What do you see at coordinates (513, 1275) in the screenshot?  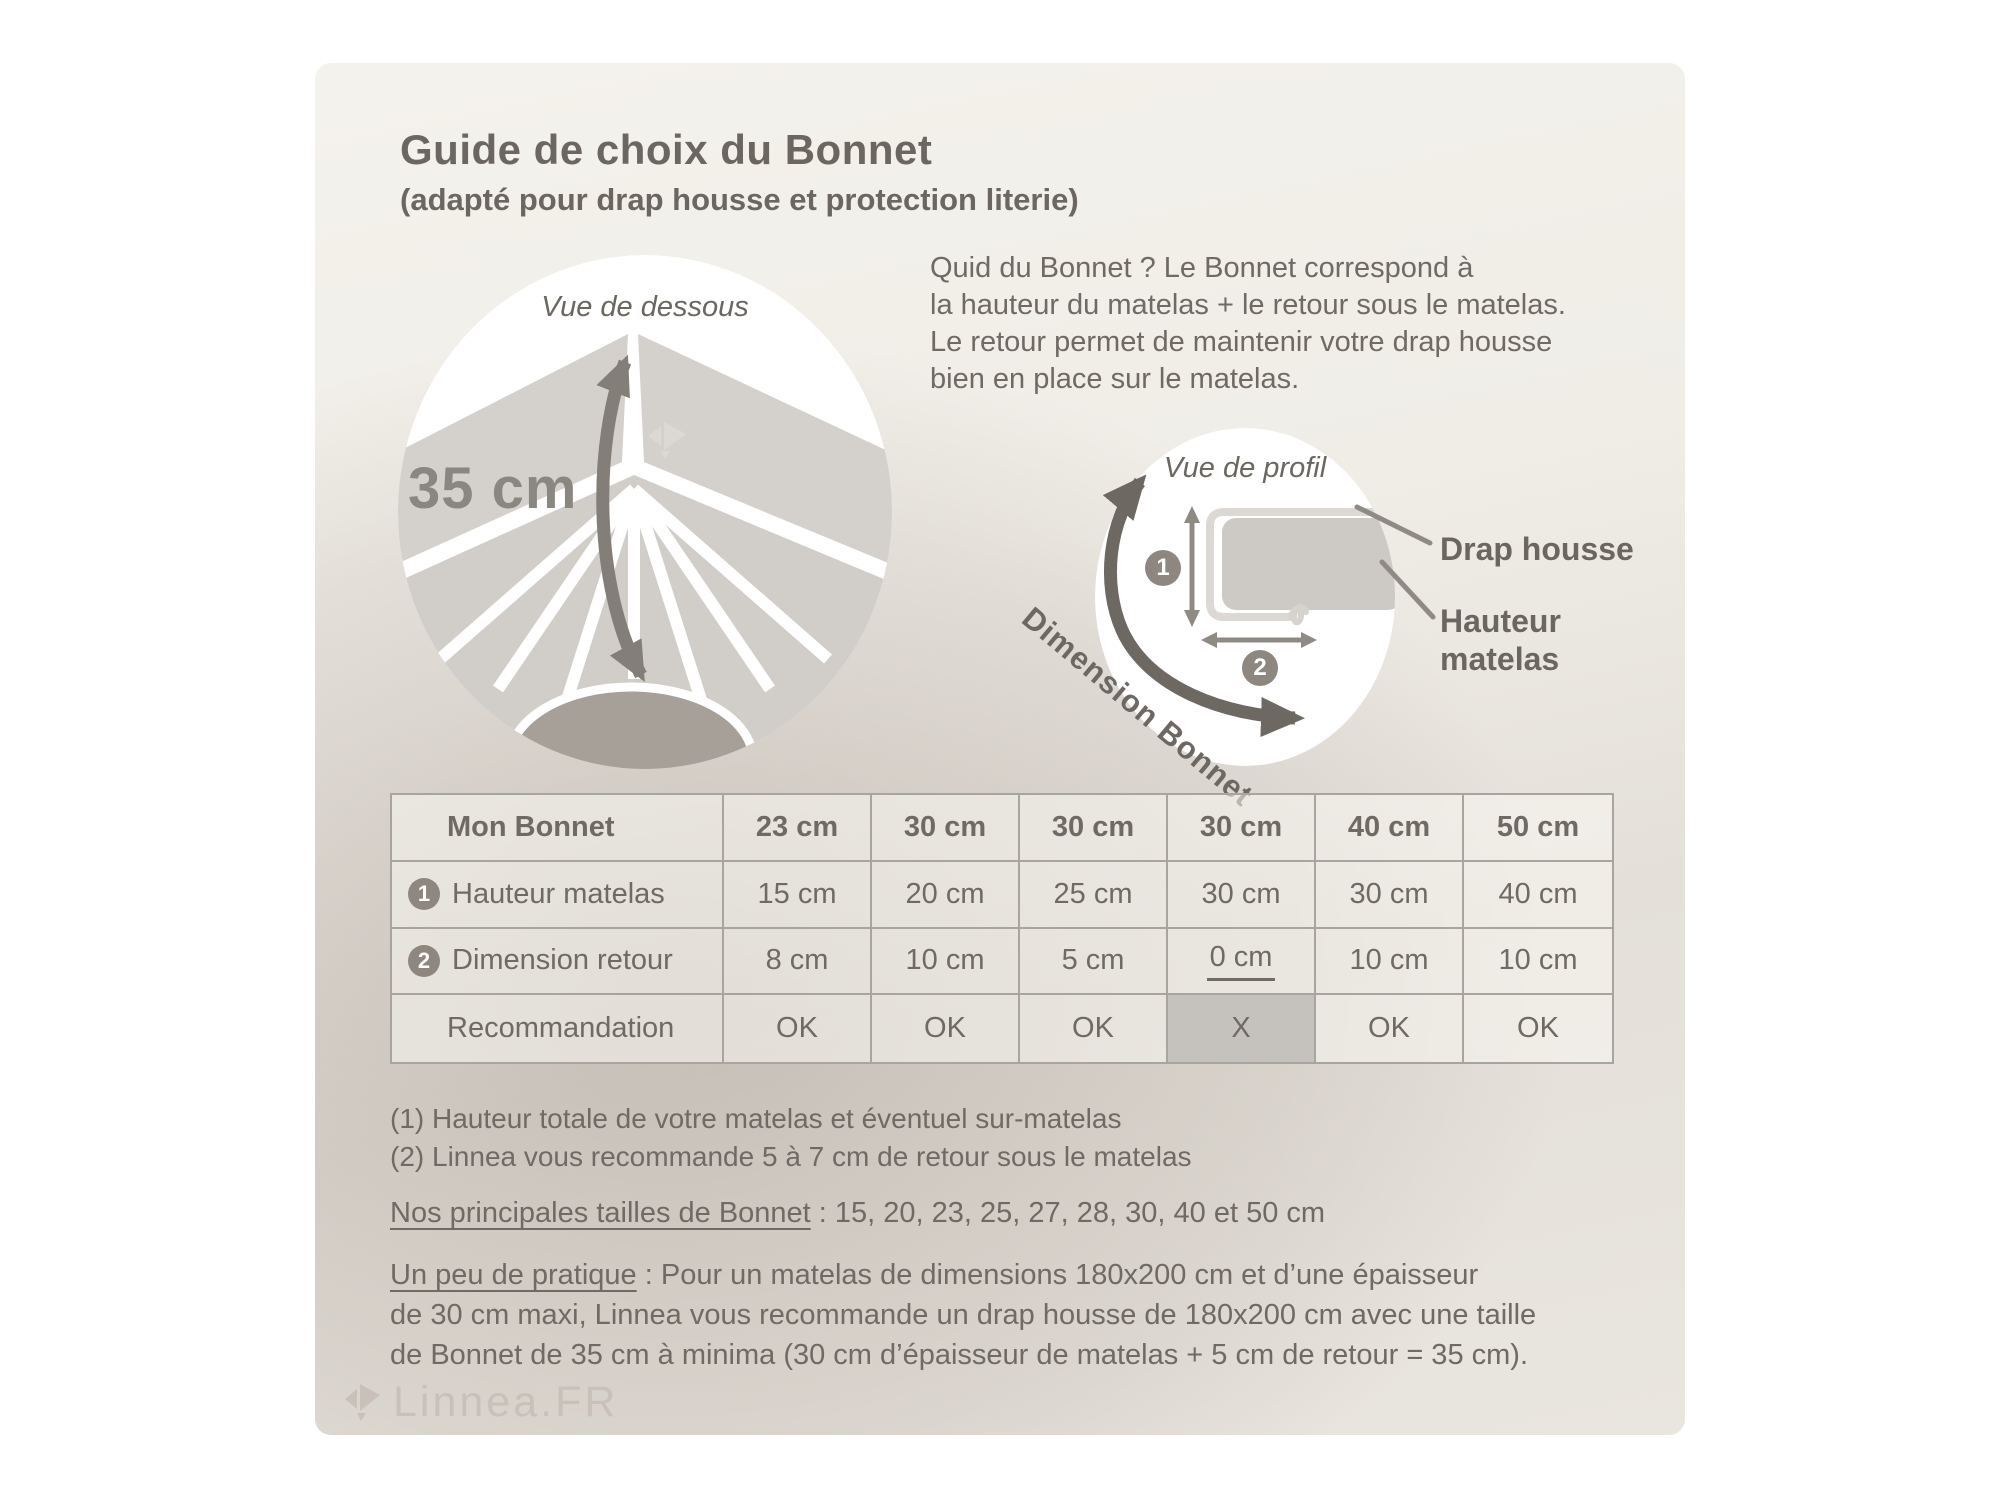 I see `practice-lead: Un peu de pratique` at bounding box center [513, 1275].